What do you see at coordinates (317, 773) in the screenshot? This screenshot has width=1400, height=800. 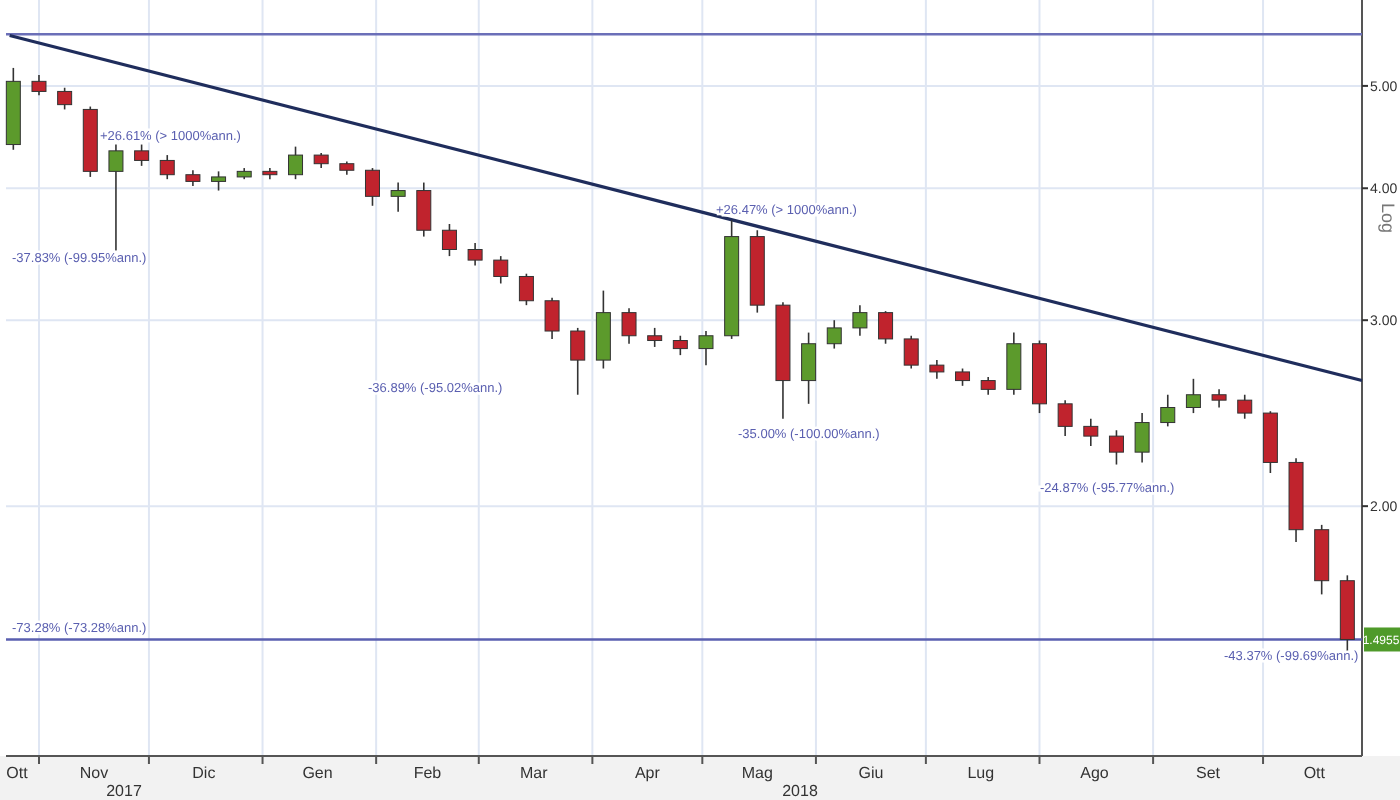 I see `x-tick-label: Gen` at bounding box center [317, 773].